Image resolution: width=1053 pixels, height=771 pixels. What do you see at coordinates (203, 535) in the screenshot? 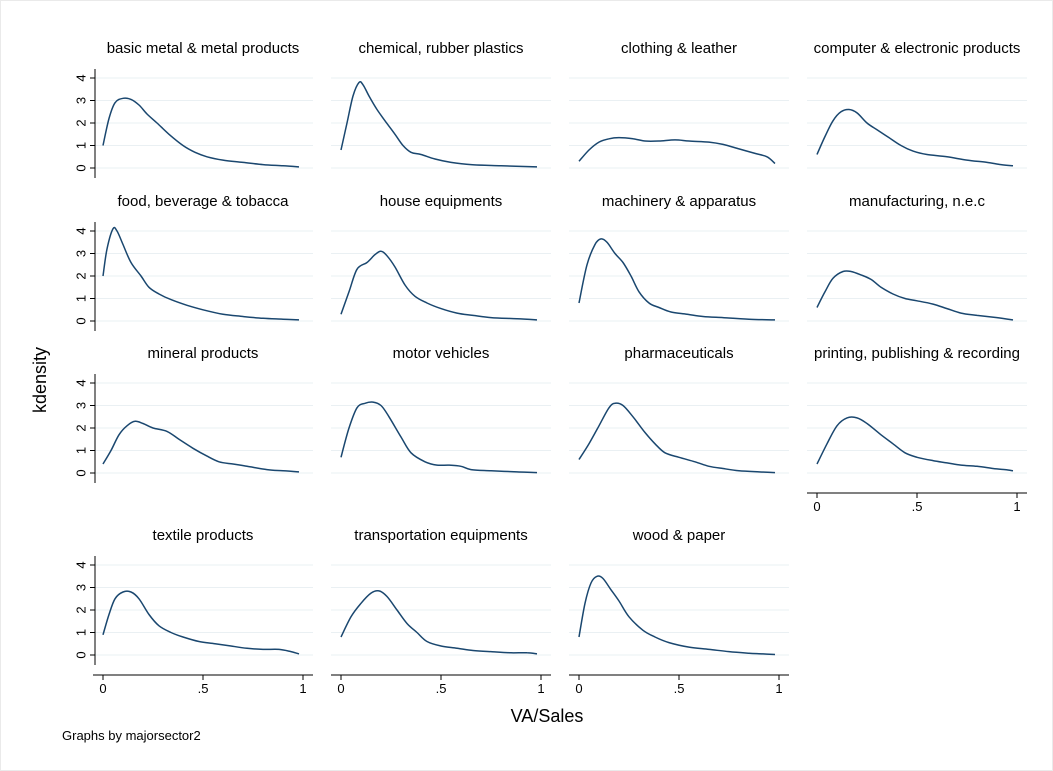
I see `panel-title: textile products` at bounding box center [203, 535].